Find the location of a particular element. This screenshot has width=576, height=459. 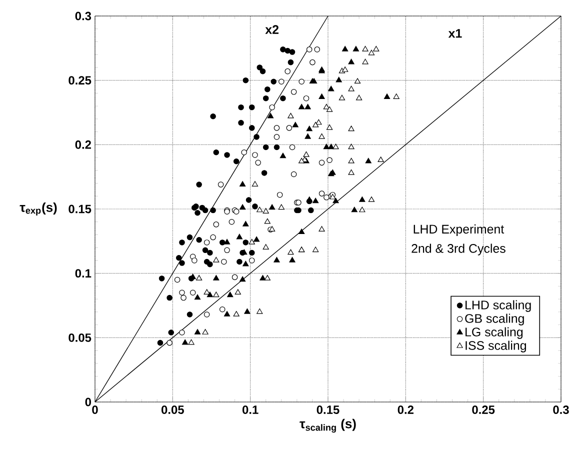

annotation: x1 is located at coordinates (455, 33).